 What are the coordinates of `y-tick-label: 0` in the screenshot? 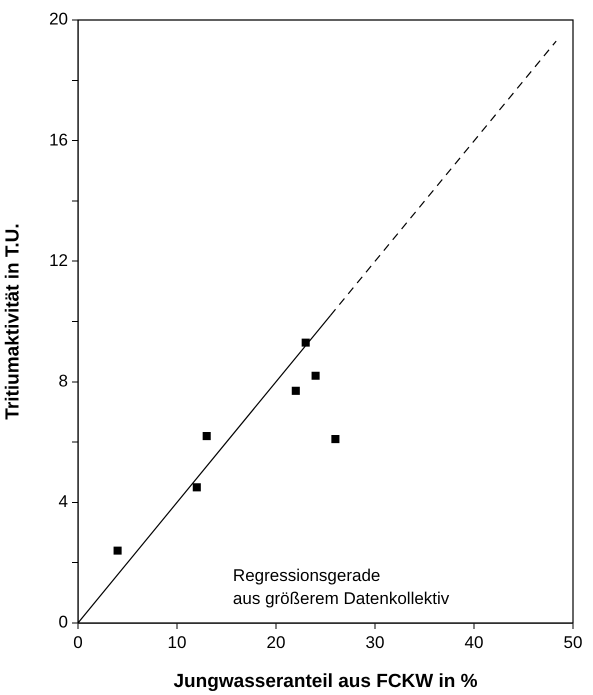 It's located at (63, 622).